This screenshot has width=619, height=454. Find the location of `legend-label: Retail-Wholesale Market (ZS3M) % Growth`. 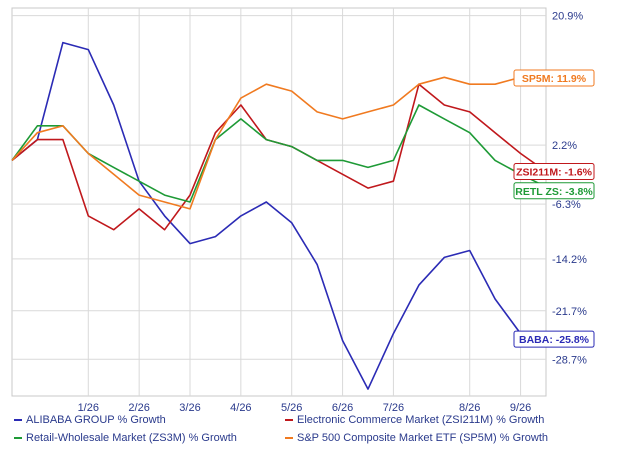

legend-label: Retail-Wholesale Market (ZS3M) % Growth is located at coordinates (131, 438).